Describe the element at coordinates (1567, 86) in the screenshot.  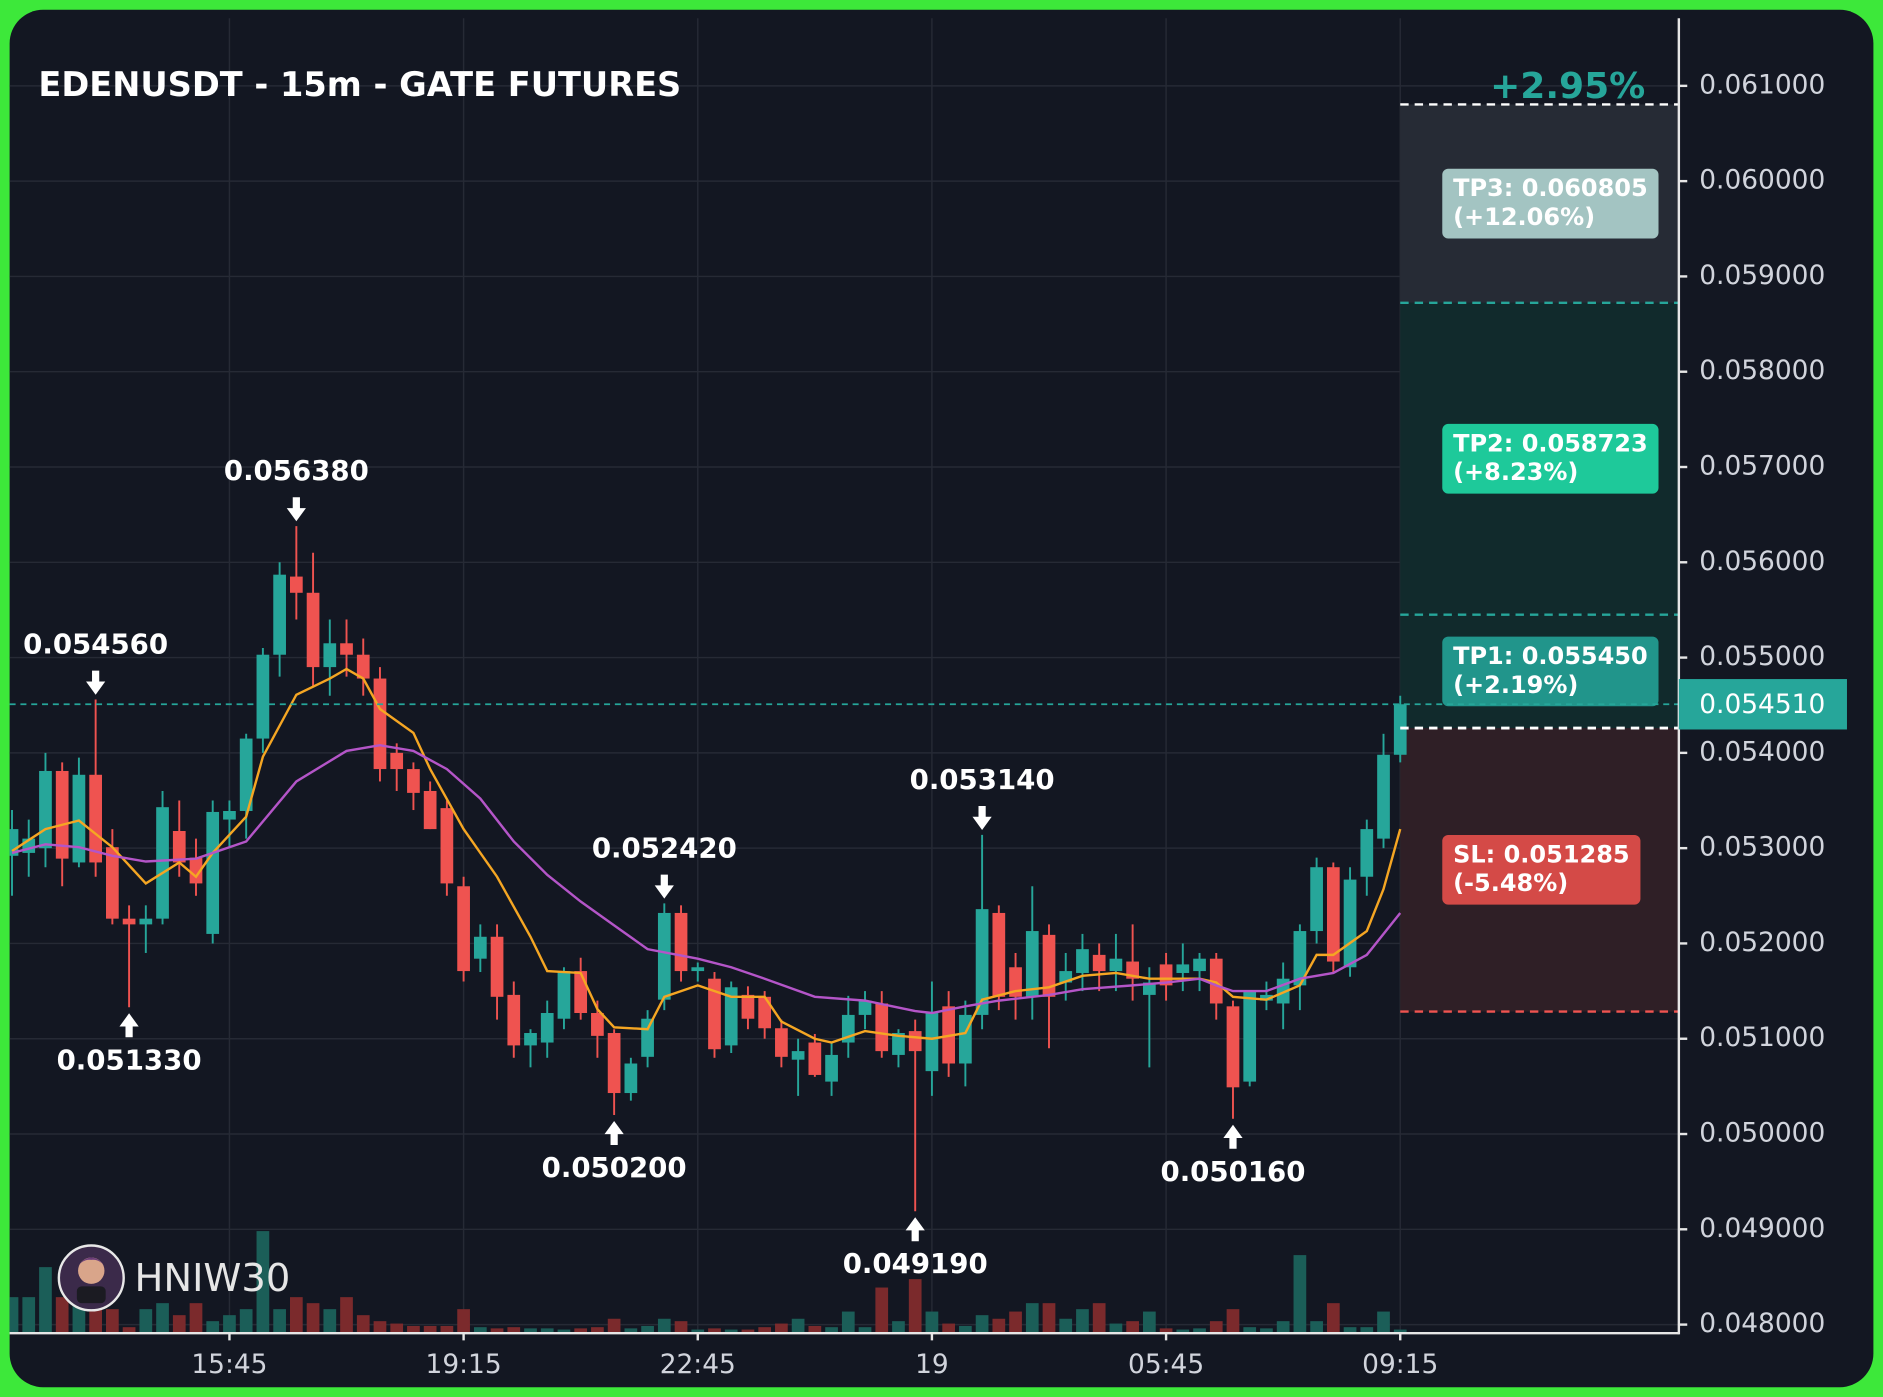
I see `change-label: +2.95%` at that location.